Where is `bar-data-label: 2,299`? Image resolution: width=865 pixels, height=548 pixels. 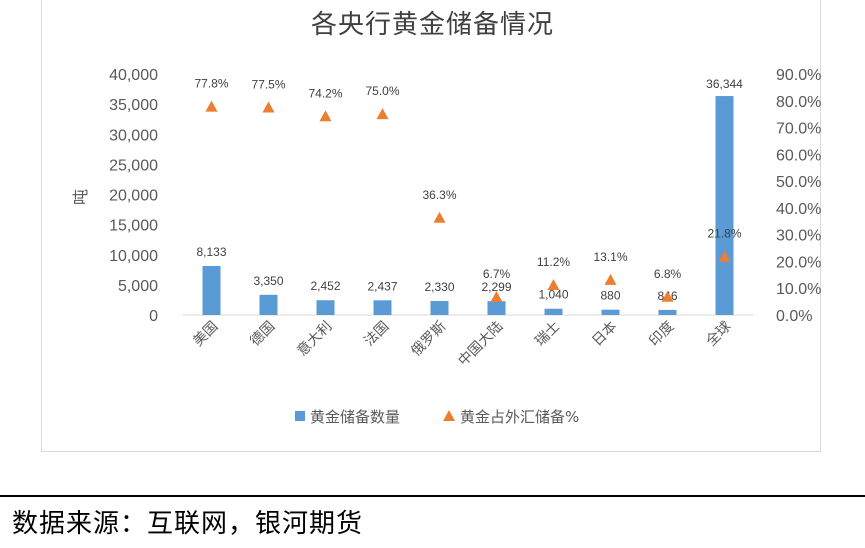
bar-data-label: 2,299 is located at coordinates (496, 287).